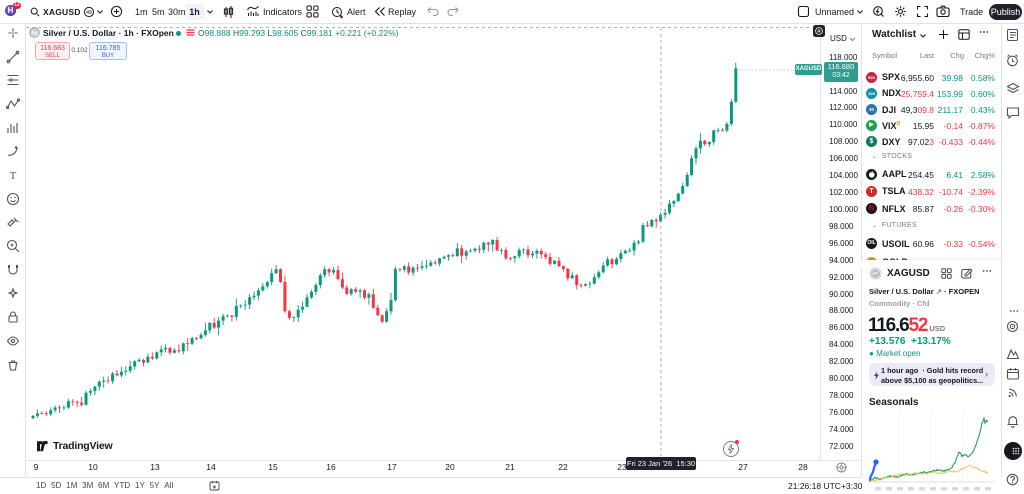  I want to click on svg-text: 49, so click(89, 13).